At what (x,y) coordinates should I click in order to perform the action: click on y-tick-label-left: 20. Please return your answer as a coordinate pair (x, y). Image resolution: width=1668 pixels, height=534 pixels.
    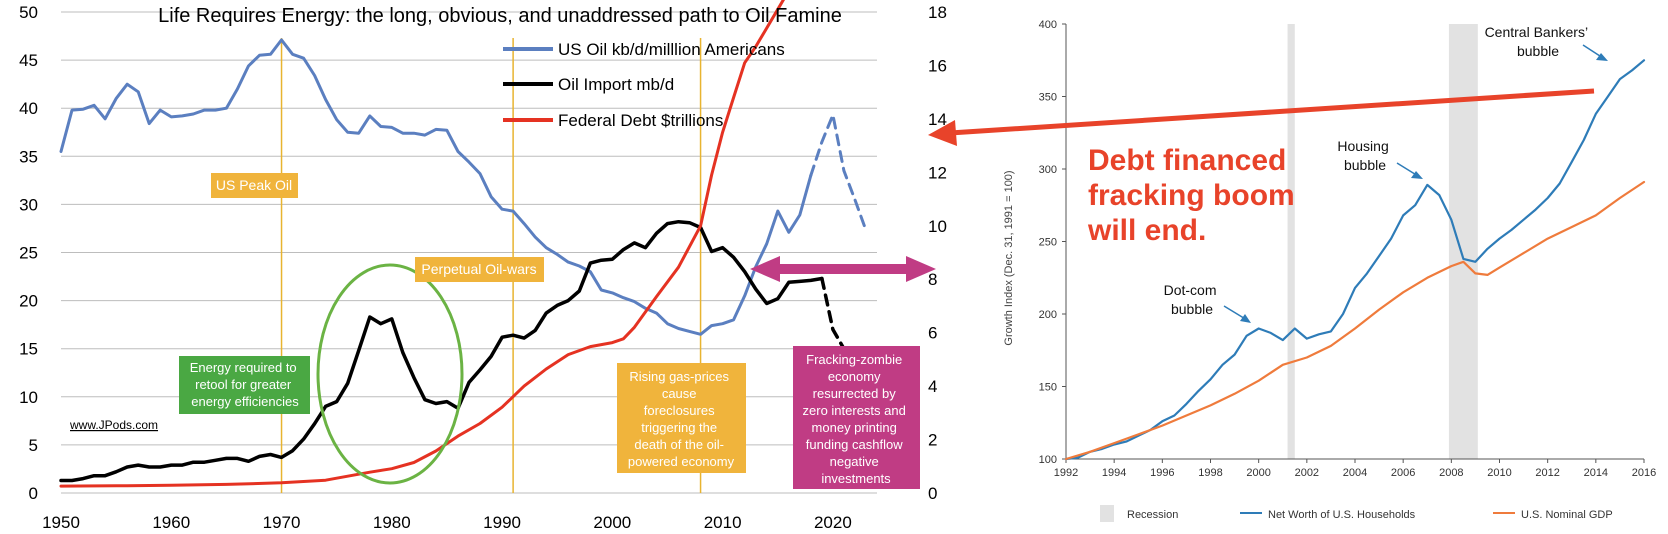
    Looking at the image, I should click on (28, 301).